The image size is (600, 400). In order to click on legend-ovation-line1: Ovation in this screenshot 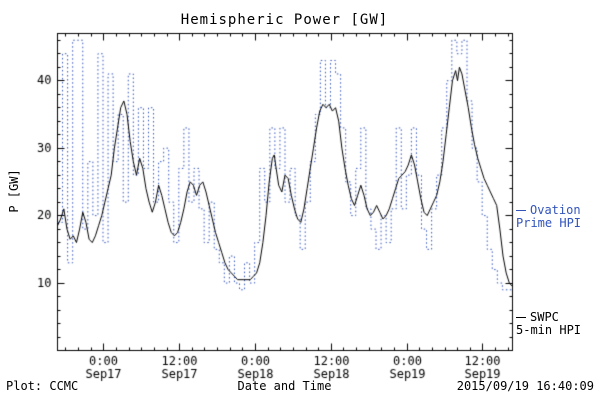, I will do `click(548, 210)`.